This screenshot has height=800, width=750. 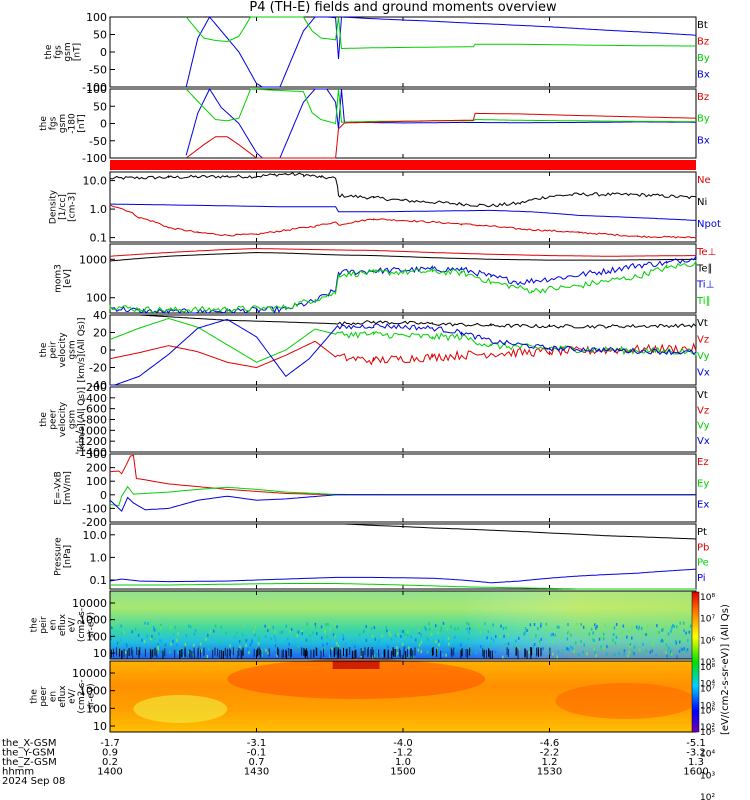 What do you see at coordinates (63, 696) in the screenshot?
I see `ylabel-line: eflux` at bounding box center [63, 696].